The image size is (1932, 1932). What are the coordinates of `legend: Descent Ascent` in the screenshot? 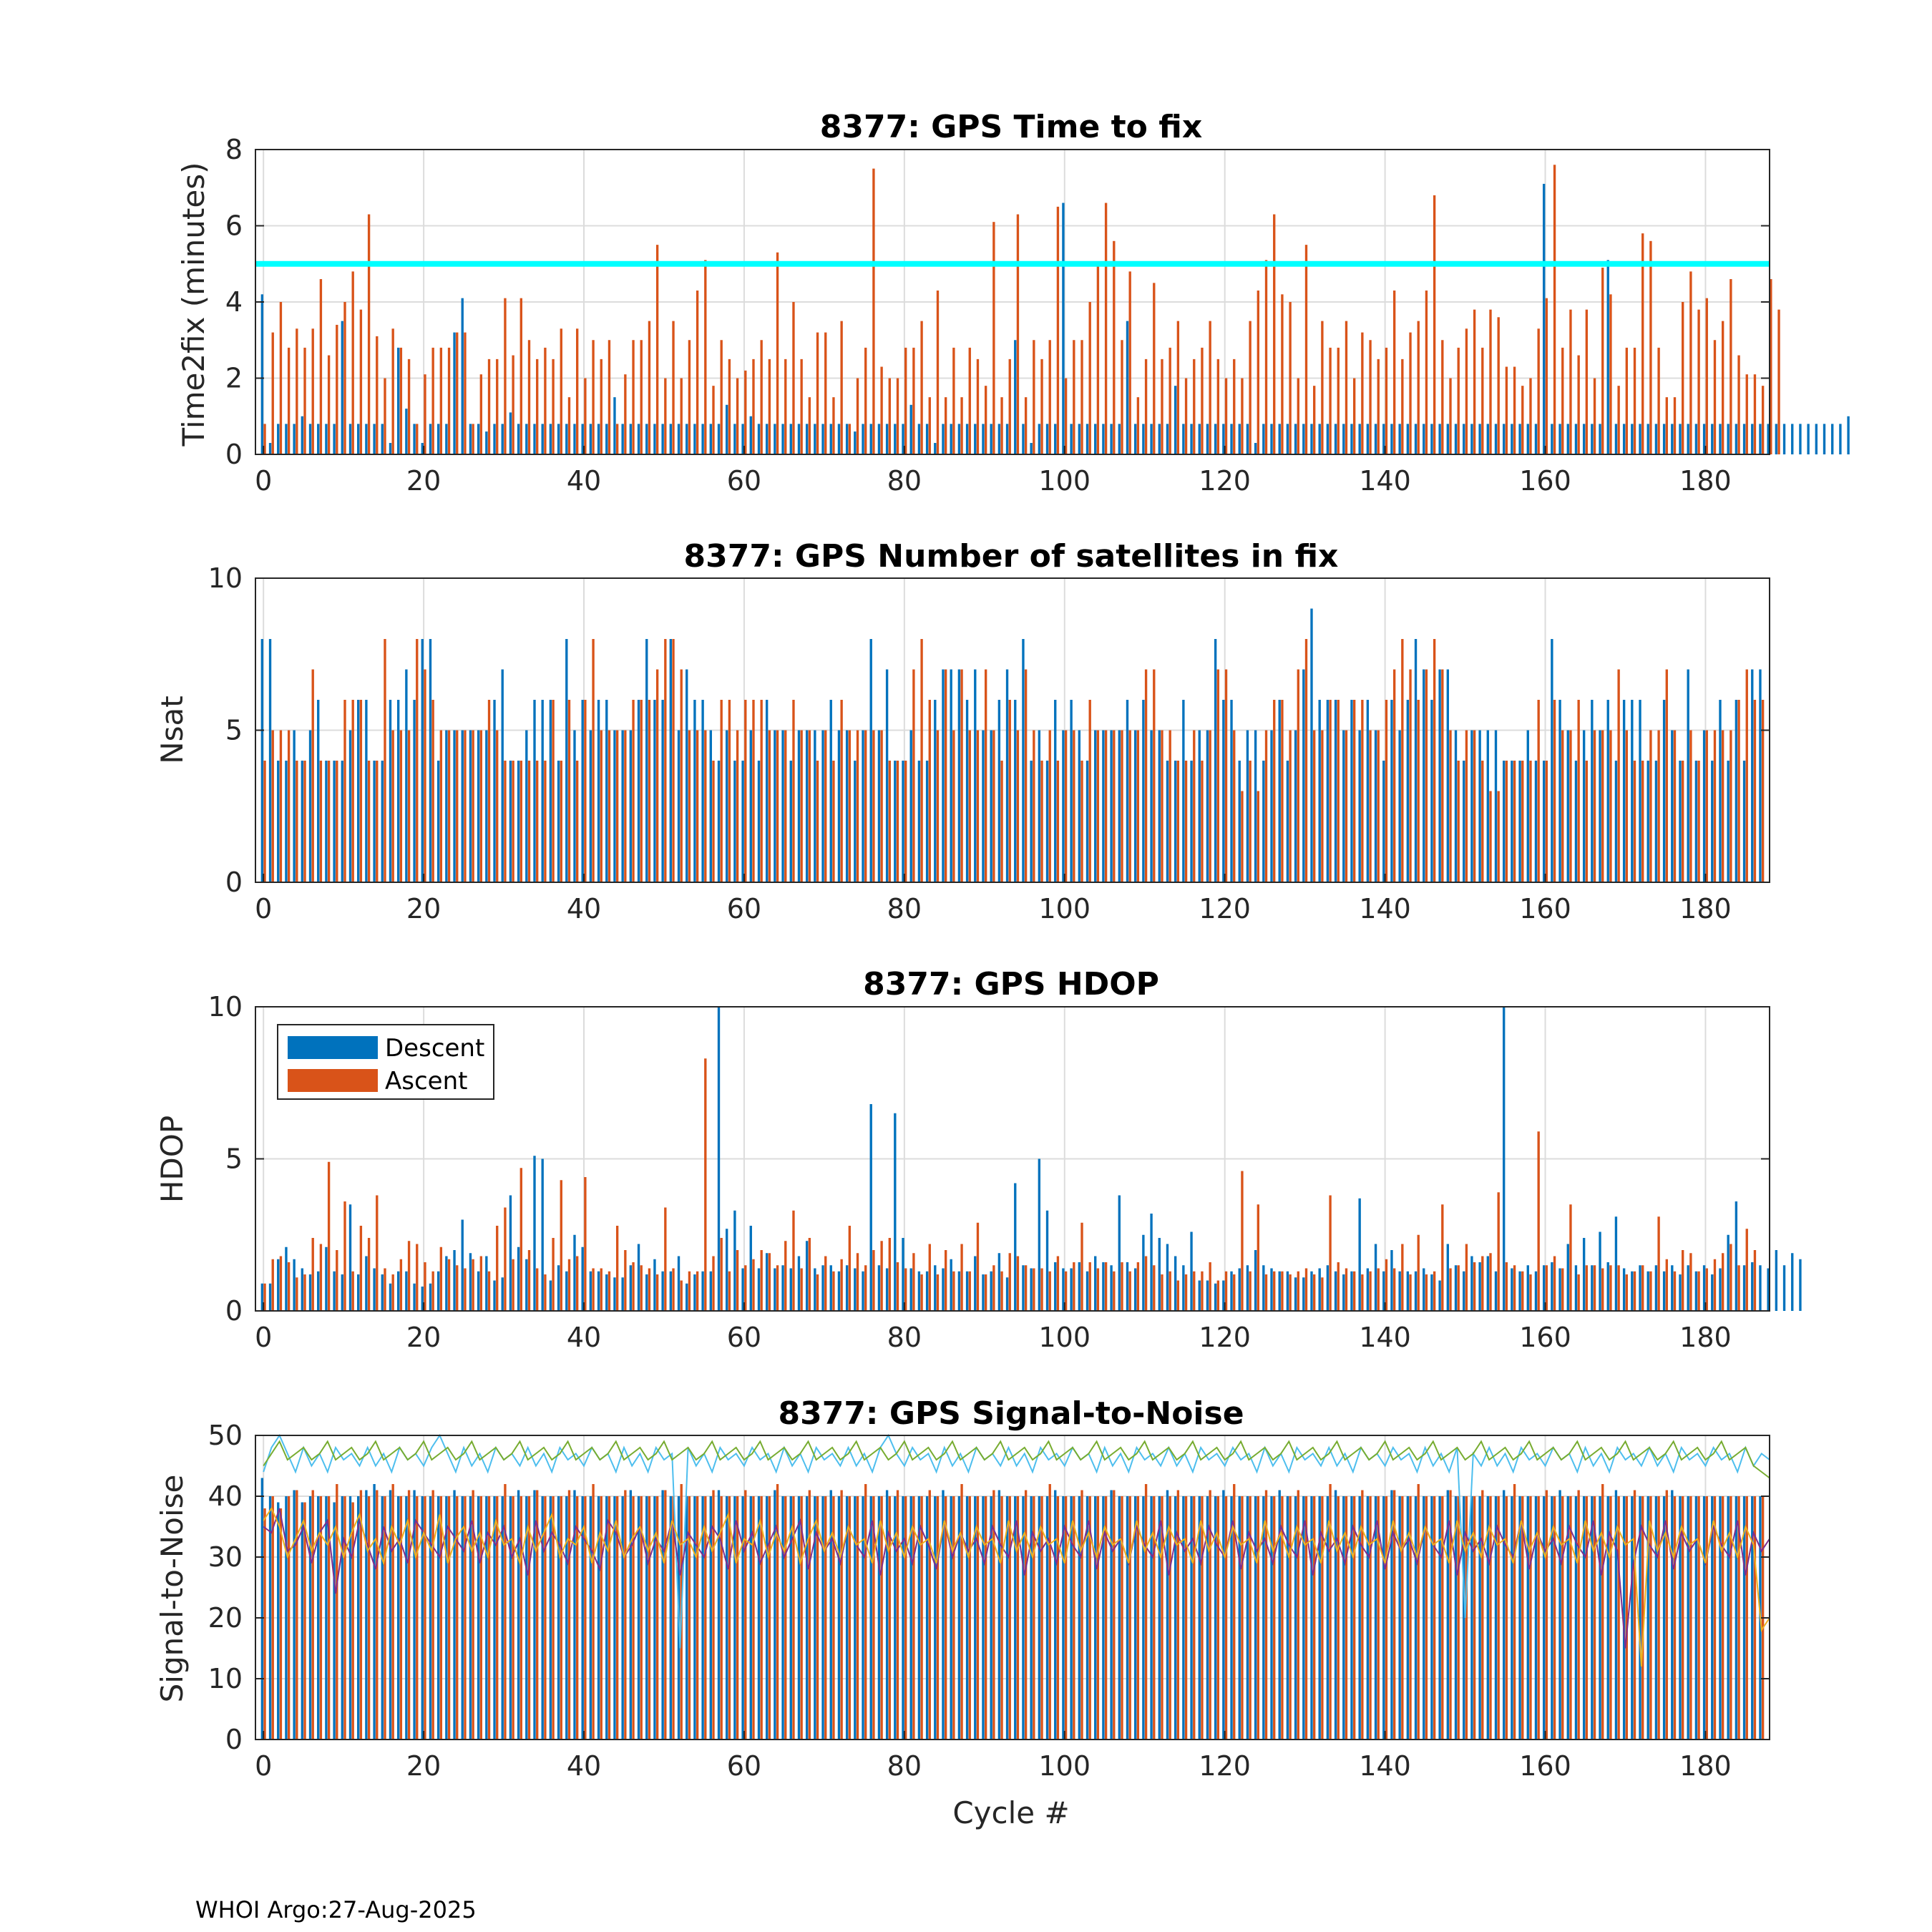 It's located at (385, 1062).